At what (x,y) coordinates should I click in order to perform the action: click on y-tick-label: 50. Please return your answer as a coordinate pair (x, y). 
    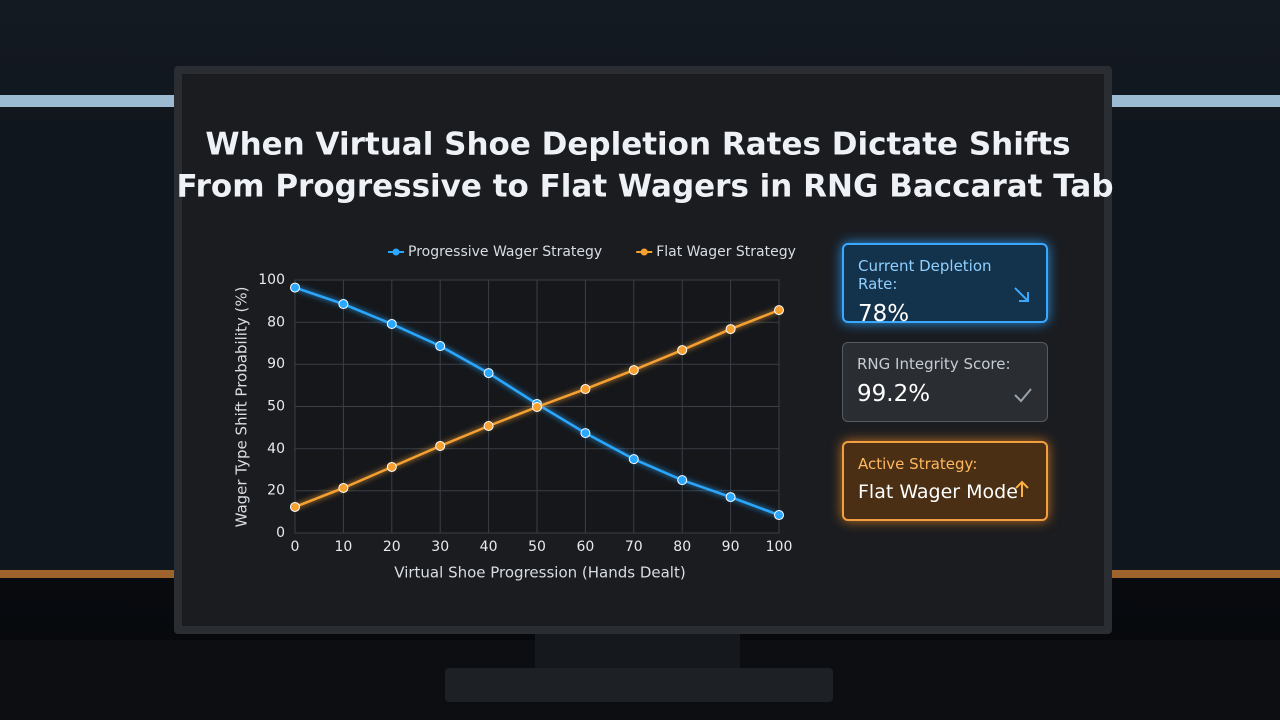
    Looking at the image, I should click on (276, 407).